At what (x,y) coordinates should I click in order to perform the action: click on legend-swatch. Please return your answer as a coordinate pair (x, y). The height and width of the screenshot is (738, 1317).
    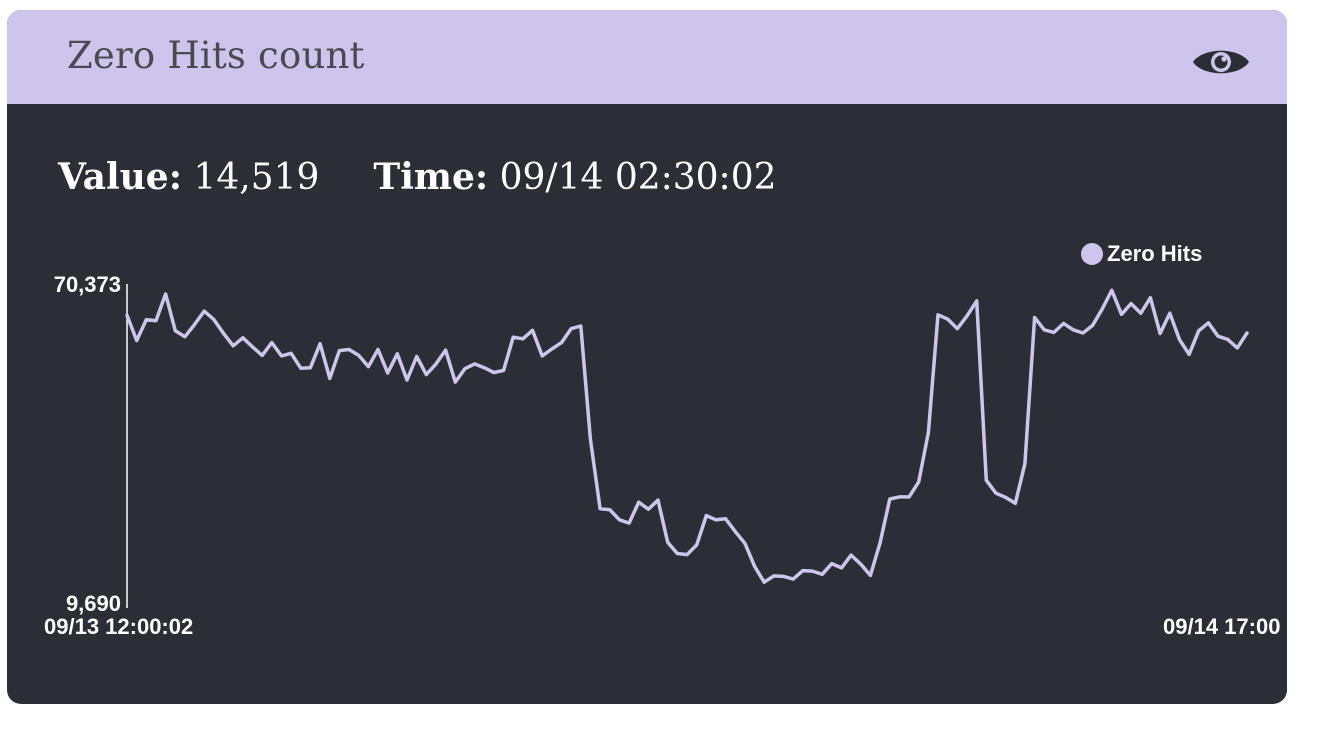
    Looking at the image, I should click on (1092, 254).